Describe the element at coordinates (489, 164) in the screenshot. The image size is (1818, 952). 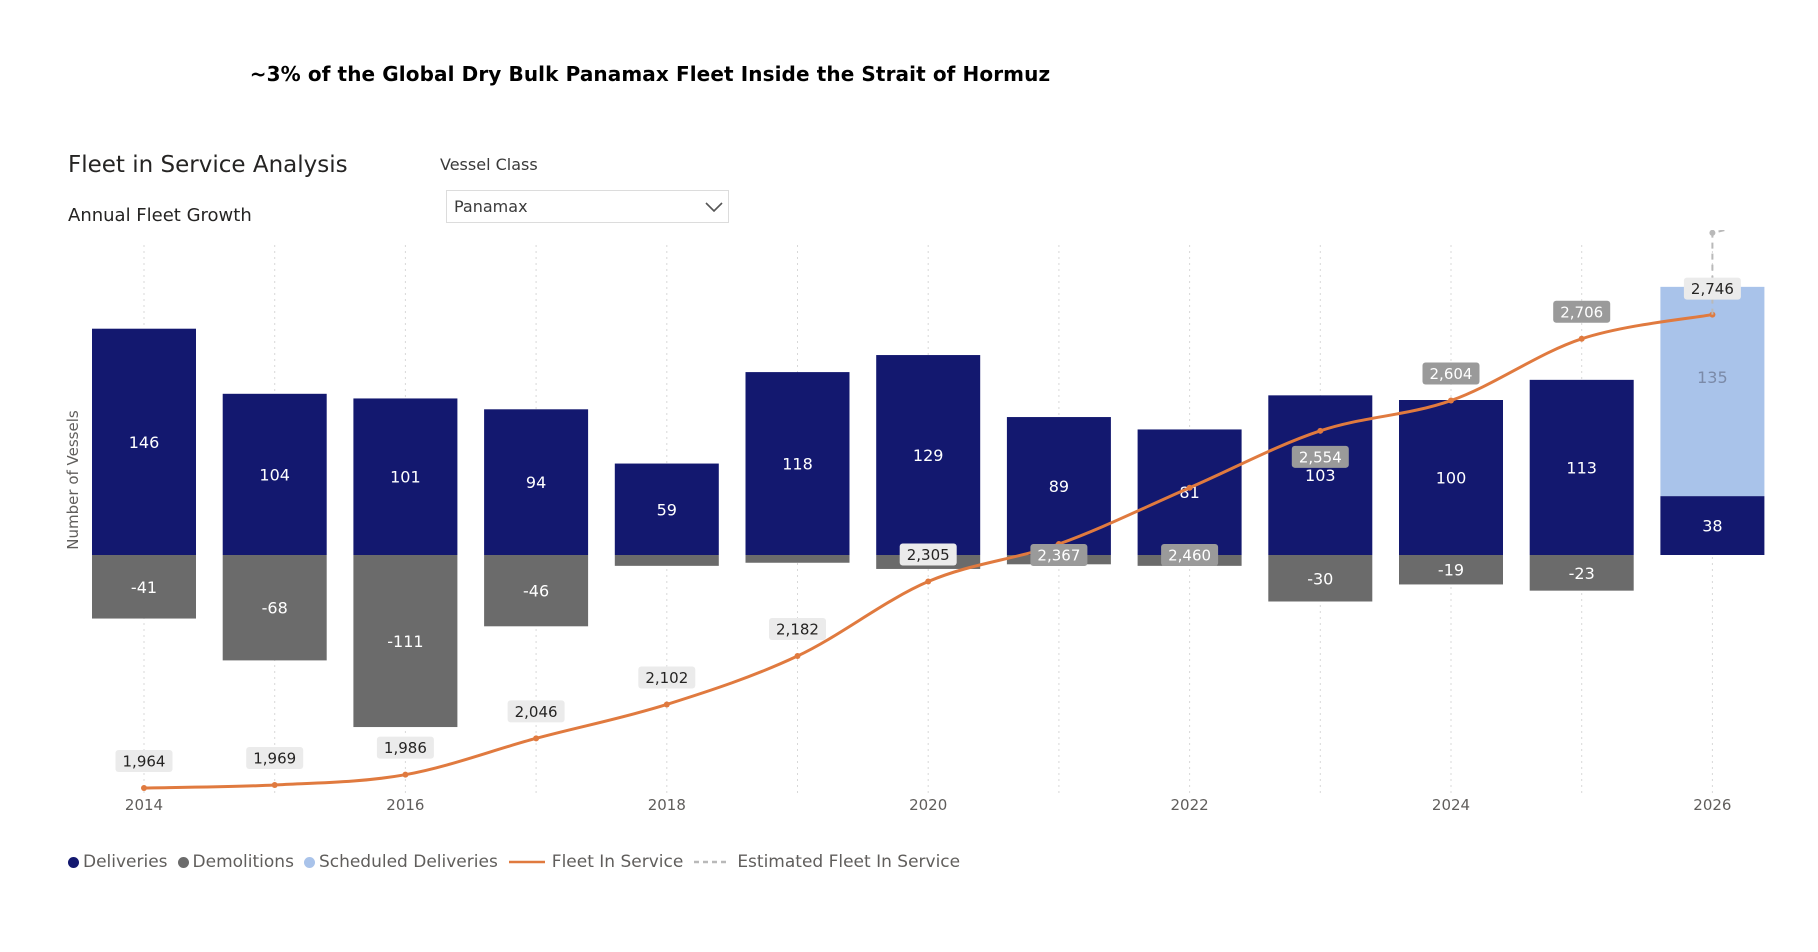
I see `vessel-class-label: Vessel Class` at that location.